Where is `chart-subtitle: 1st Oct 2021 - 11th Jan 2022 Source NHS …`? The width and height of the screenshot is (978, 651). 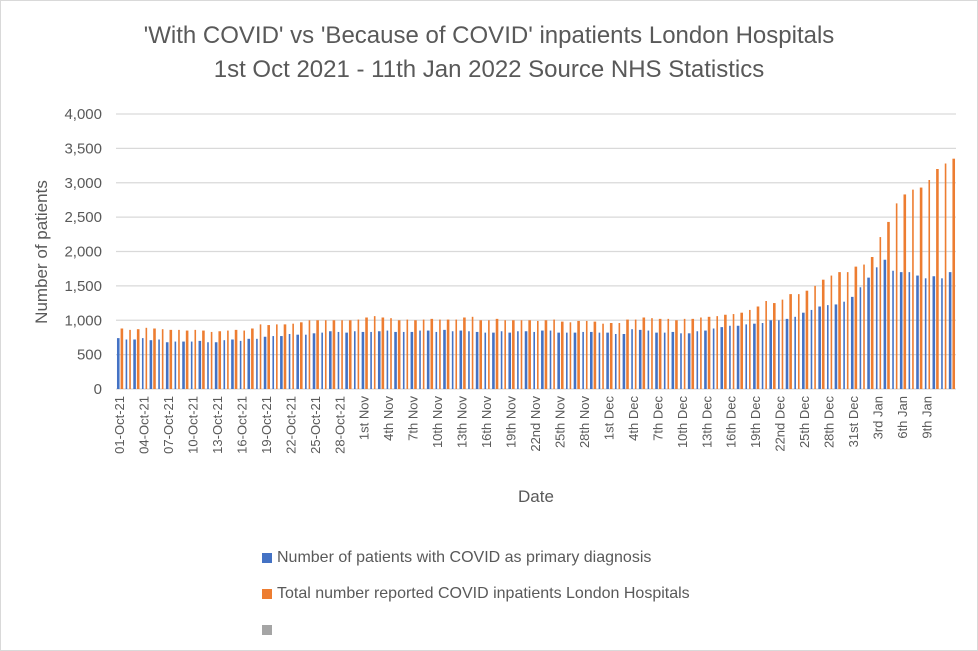 chart-subtitle: 1st Oct 2021 - 11th Jan 2022 Source NHS … is located at coordinates (489, 69).